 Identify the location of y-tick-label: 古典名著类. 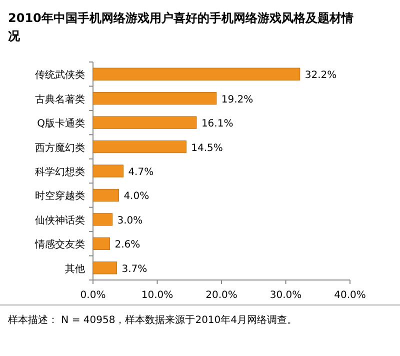
(60, 99).